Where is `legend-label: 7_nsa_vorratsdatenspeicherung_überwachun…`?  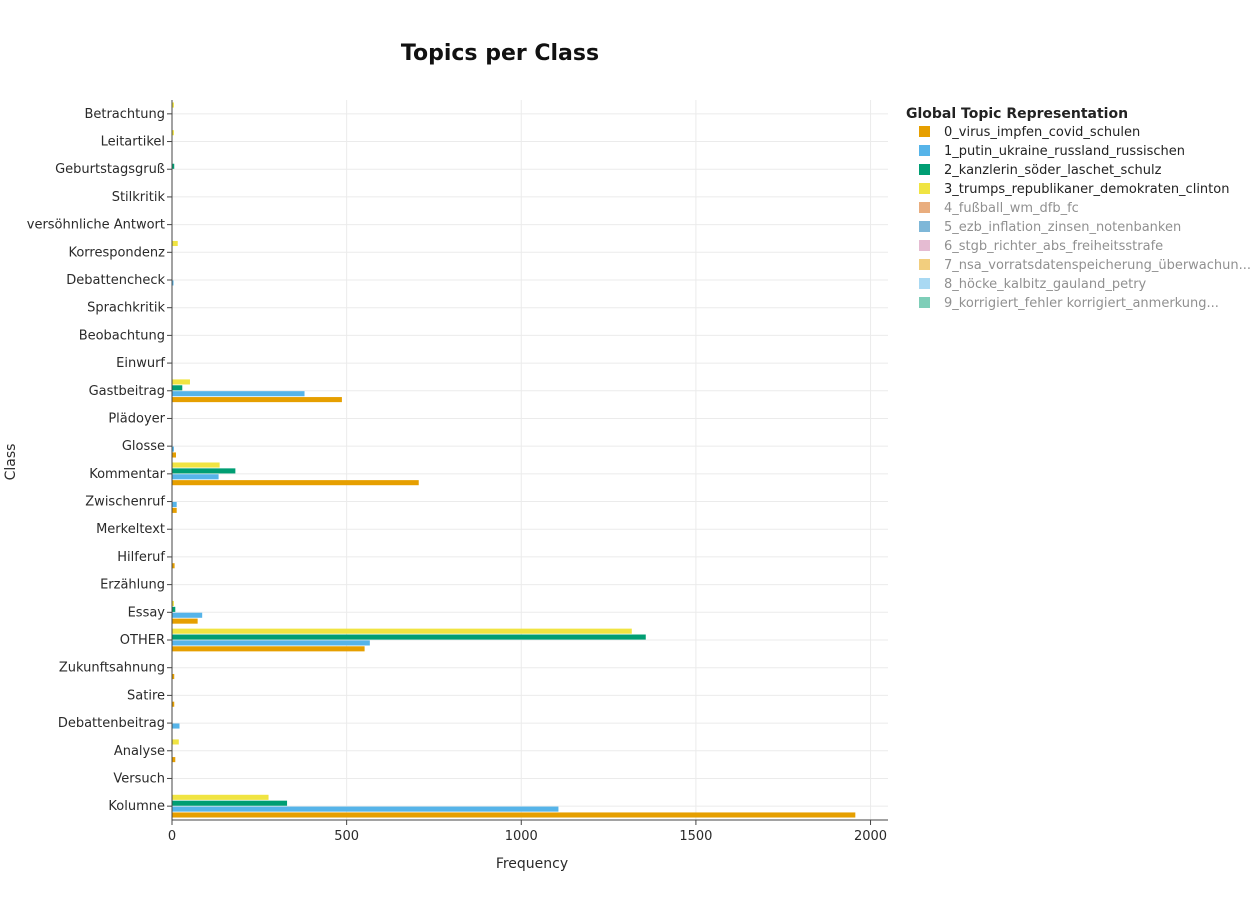
legend-label: 7_nsa_vorratsdatenspeicherung_überwachun… is located at coordinates (1097, 265).